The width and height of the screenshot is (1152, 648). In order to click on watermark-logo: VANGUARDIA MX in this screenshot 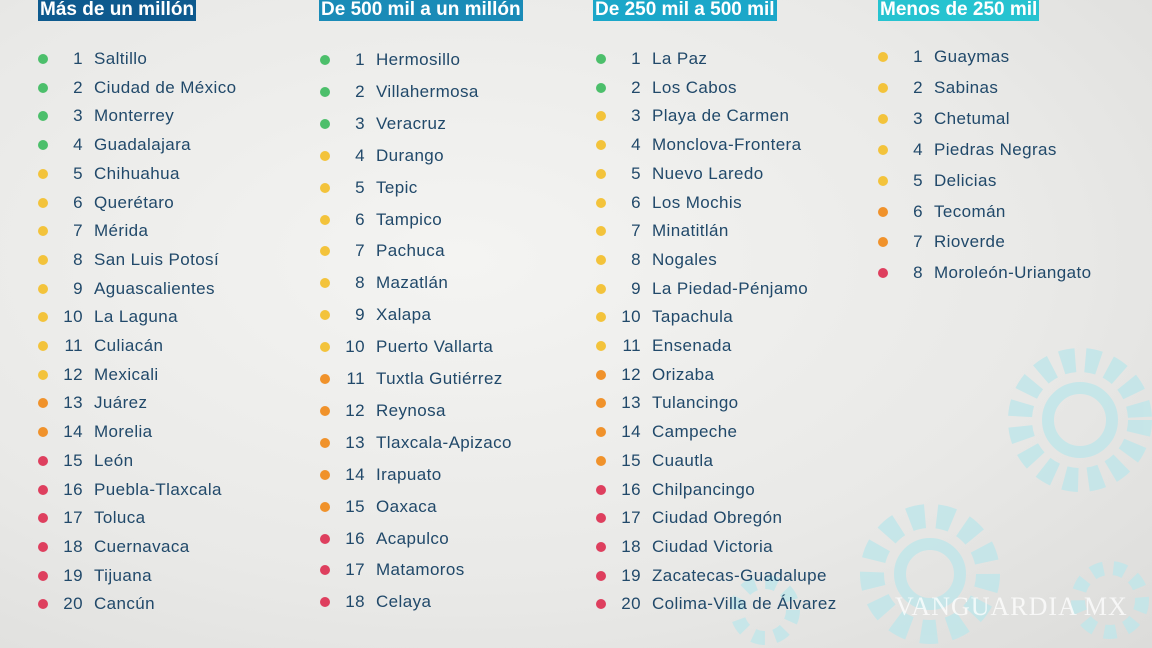, I will do `click(1011, 606)`.